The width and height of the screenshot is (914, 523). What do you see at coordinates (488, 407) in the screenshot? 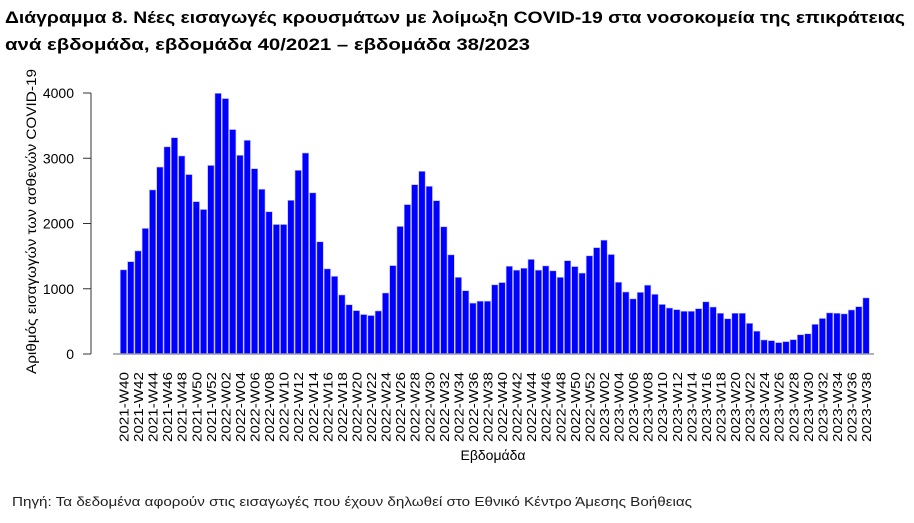
I see `x-tick-label: 2022-W38` at bounding box center [488, 407].